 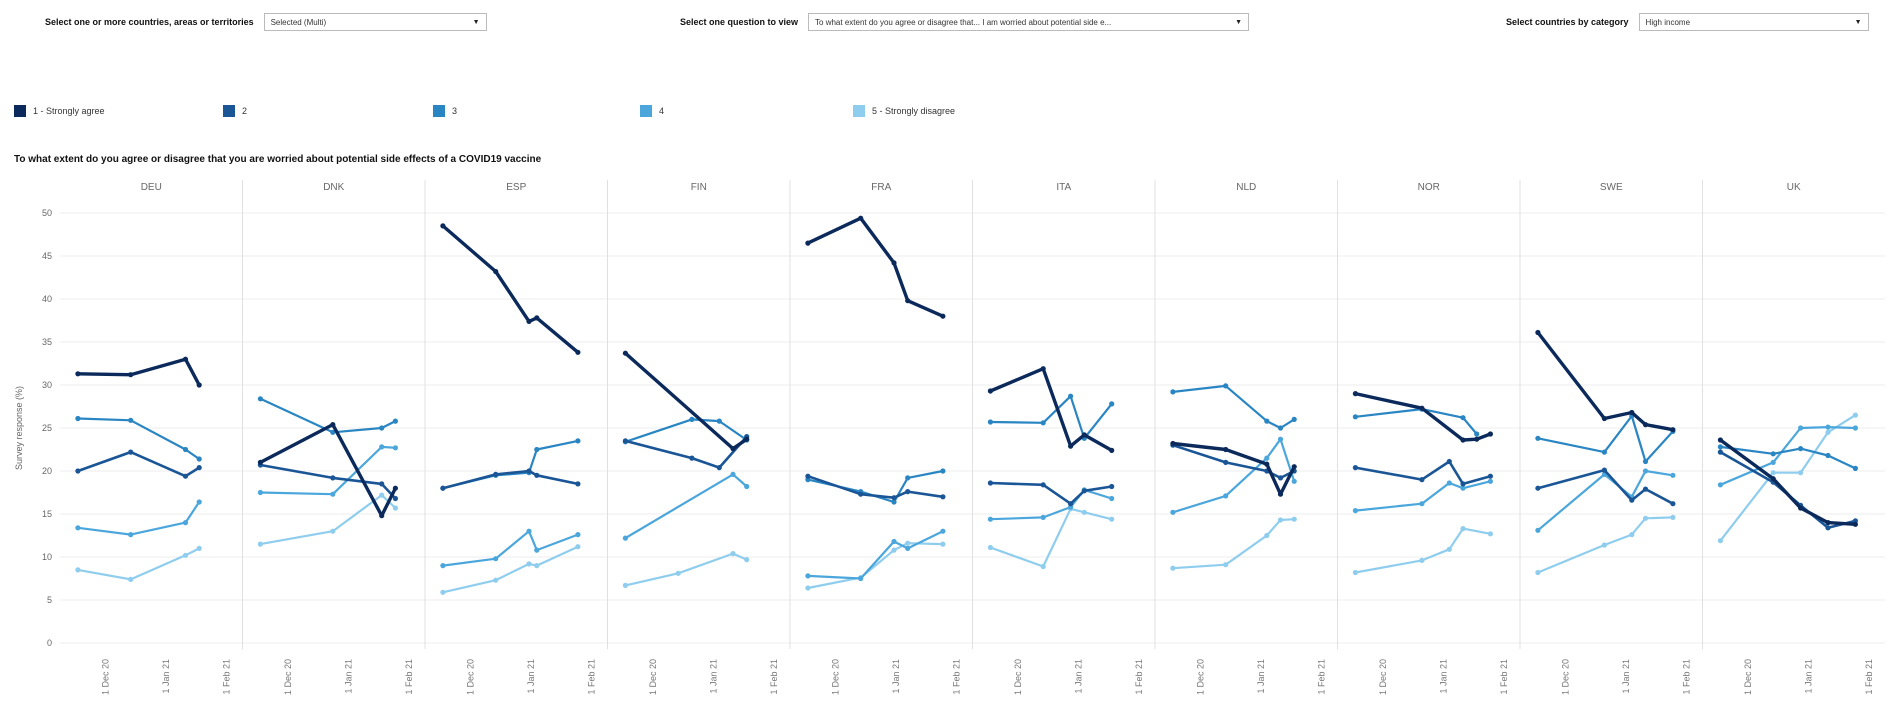 What do you see at coordinates (1753, 22) in the screenshot?
I see `category-select: High income ▼` at bounding box center [1753, 22].